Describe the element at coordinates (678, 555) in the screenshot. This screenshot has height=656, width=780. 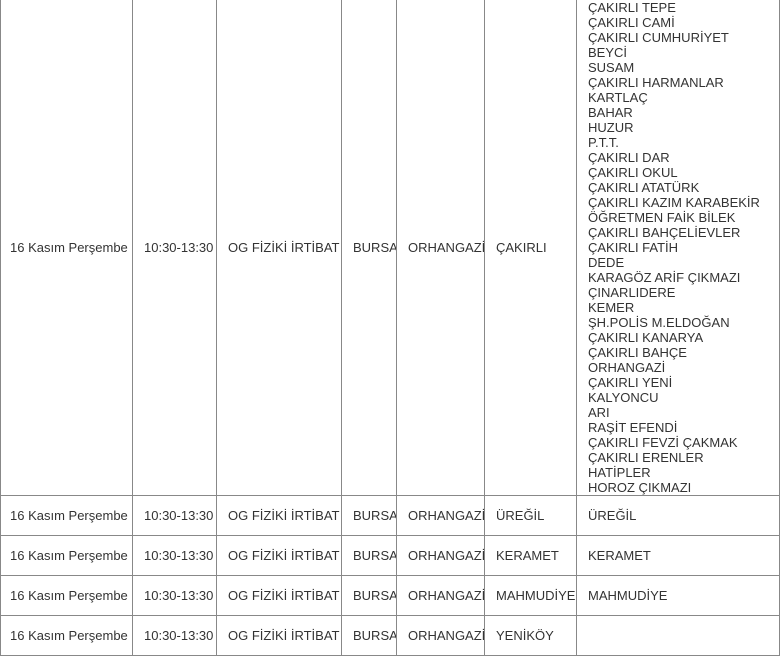
I see `streets-cell: KERAMET` at that location.